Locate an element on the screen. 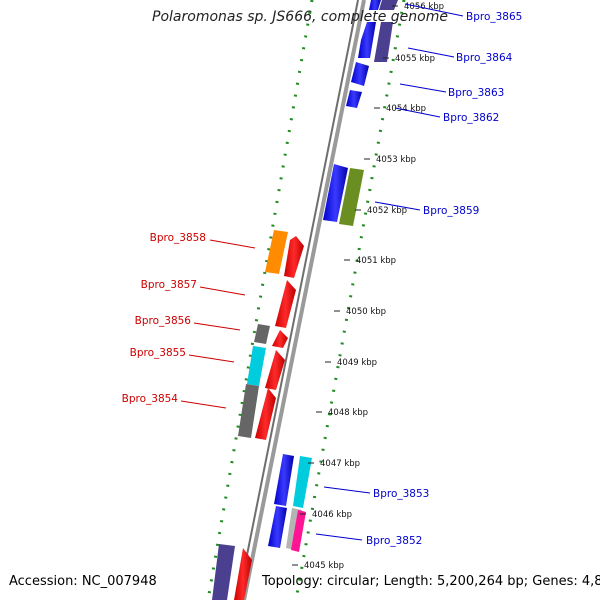  gene-feature-3854a is located at coordinates (248, 411).